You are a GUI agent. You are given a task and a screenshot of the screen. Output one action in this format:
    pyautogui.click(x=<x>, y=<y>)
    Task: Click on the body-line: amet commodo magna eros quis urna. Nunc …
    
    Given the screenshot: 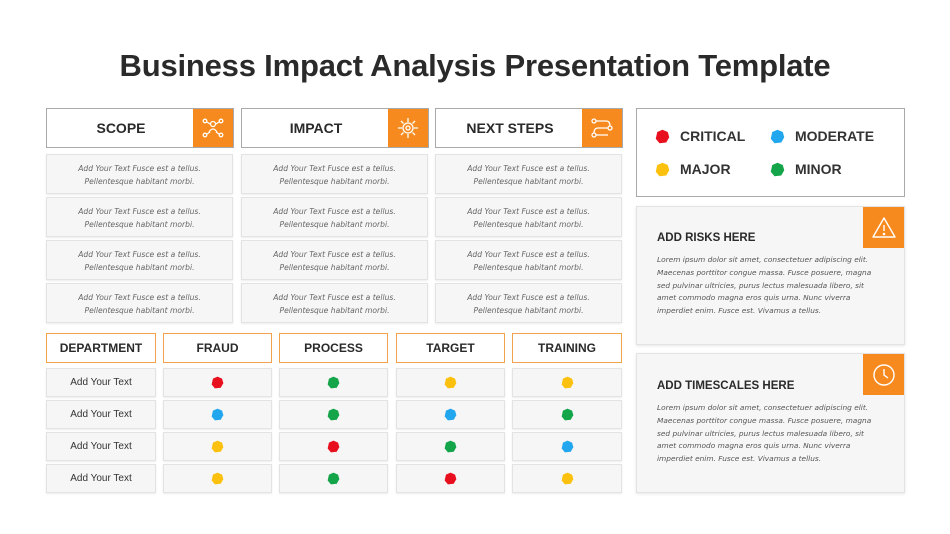 What is the action you would take?
    pyautogui.click(x=754, y=446)
    